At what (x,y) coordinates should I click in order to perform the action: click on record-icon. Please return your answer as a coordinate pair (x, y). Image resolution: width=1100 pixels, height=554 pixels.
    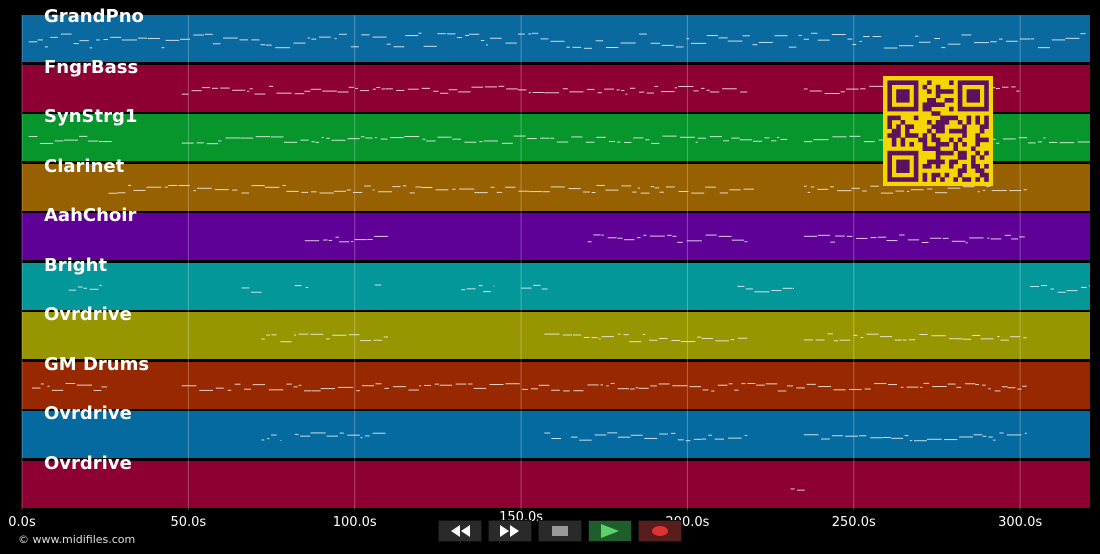
    Looking at the image, I should click on (660, 531).